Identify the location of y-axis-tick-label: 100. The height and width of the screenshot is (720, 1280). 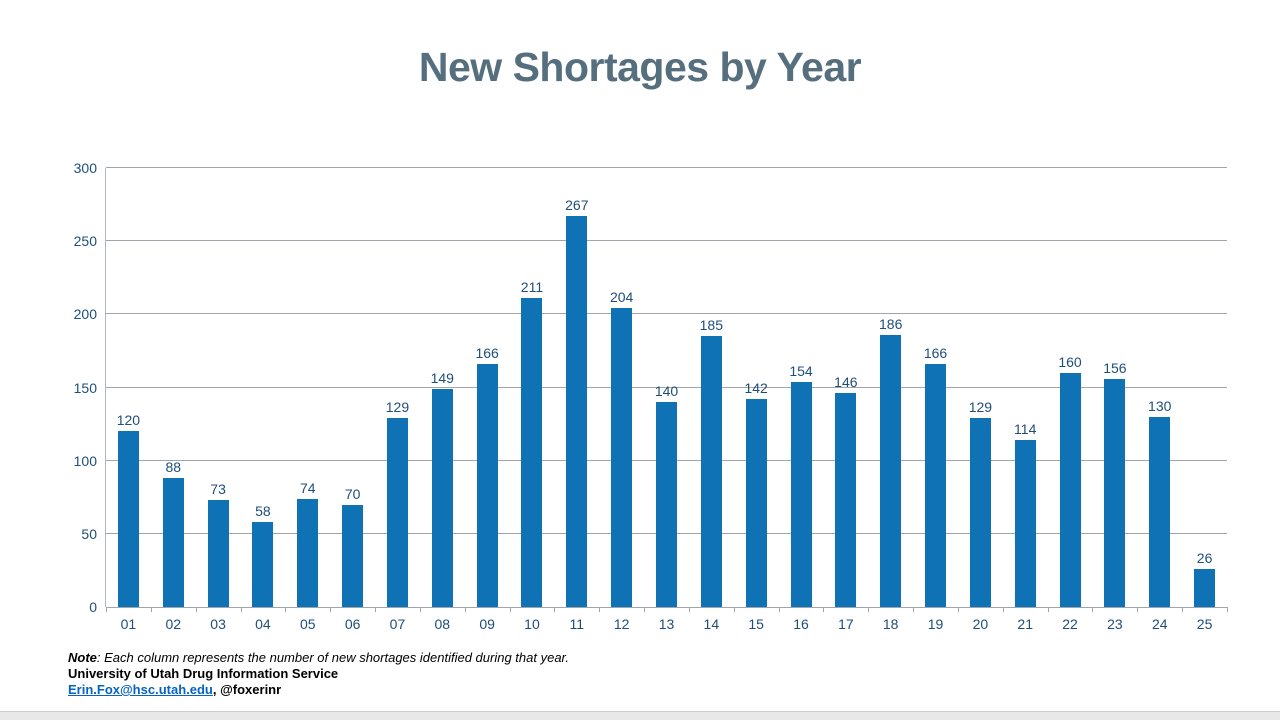
(85, 460).